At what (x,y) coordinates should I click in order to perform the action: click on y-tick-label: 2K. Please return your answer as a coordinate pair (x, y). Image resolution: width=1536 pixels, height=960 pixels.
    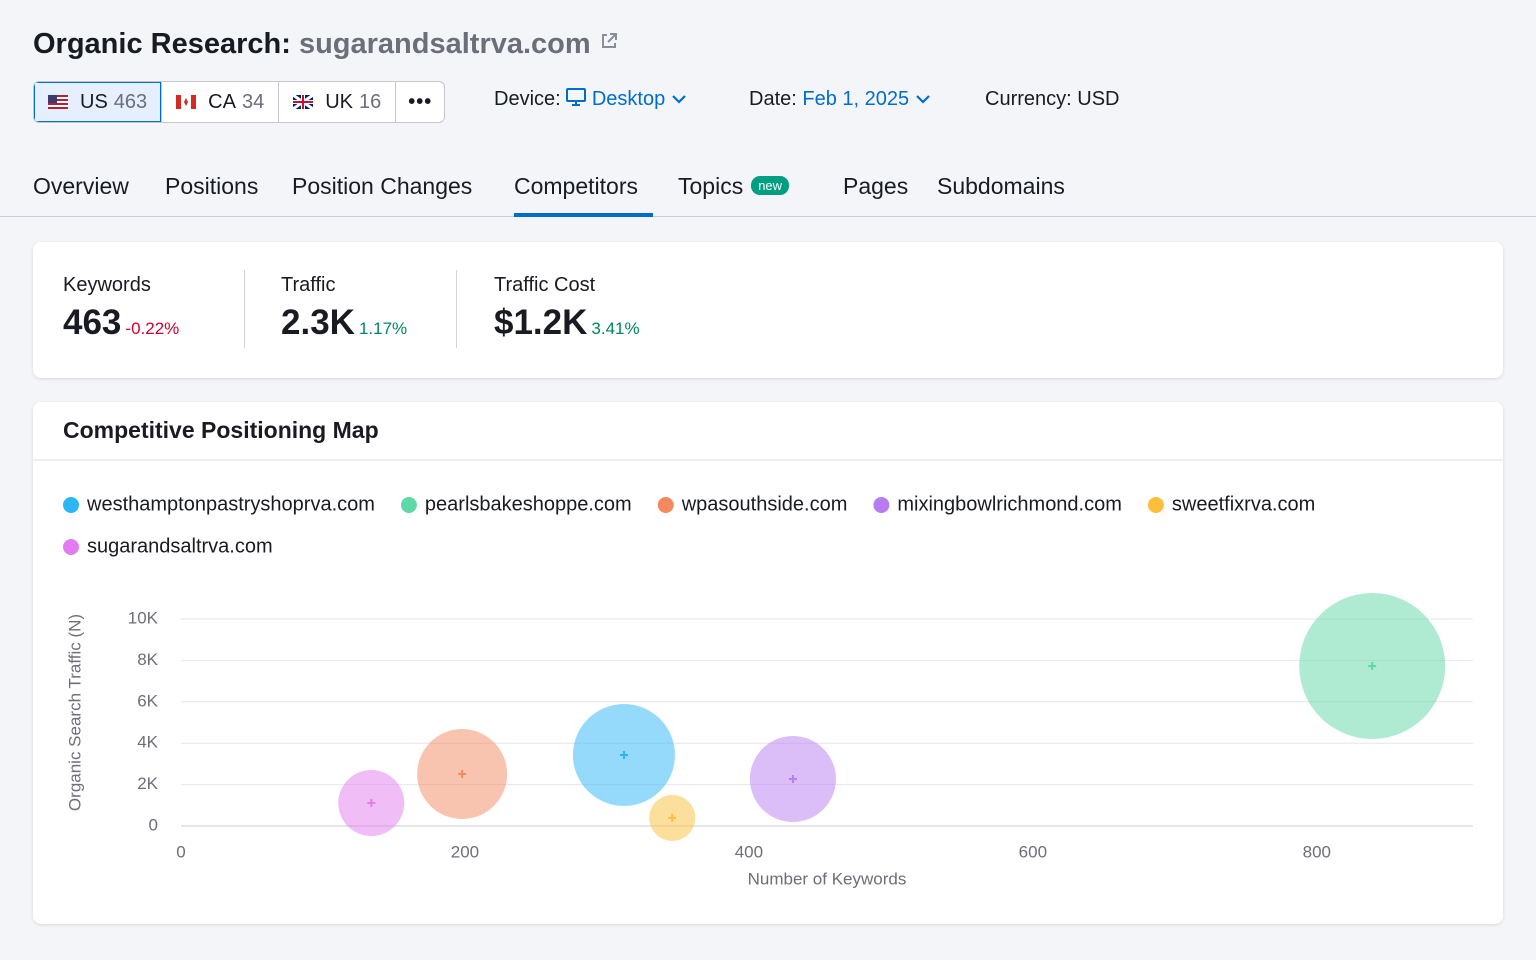
    Looking at the image, I should click on (147, 783).